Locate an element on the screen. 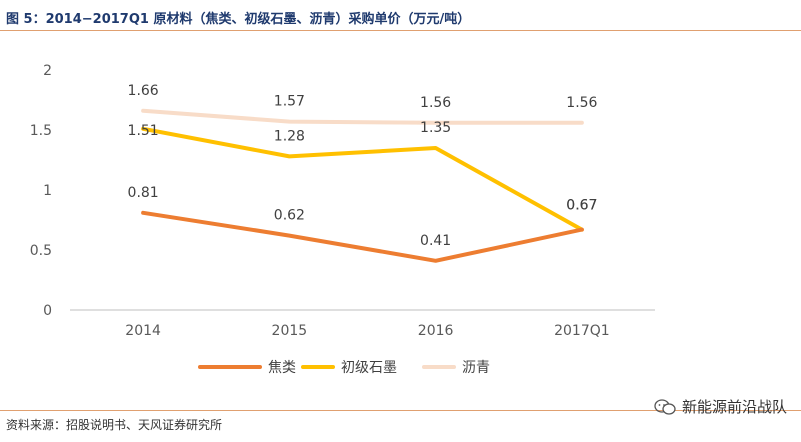 Image resolution: width=801 pixels, height=442 pixels. data-label: 1.51 is located at coordinates (143, 131).